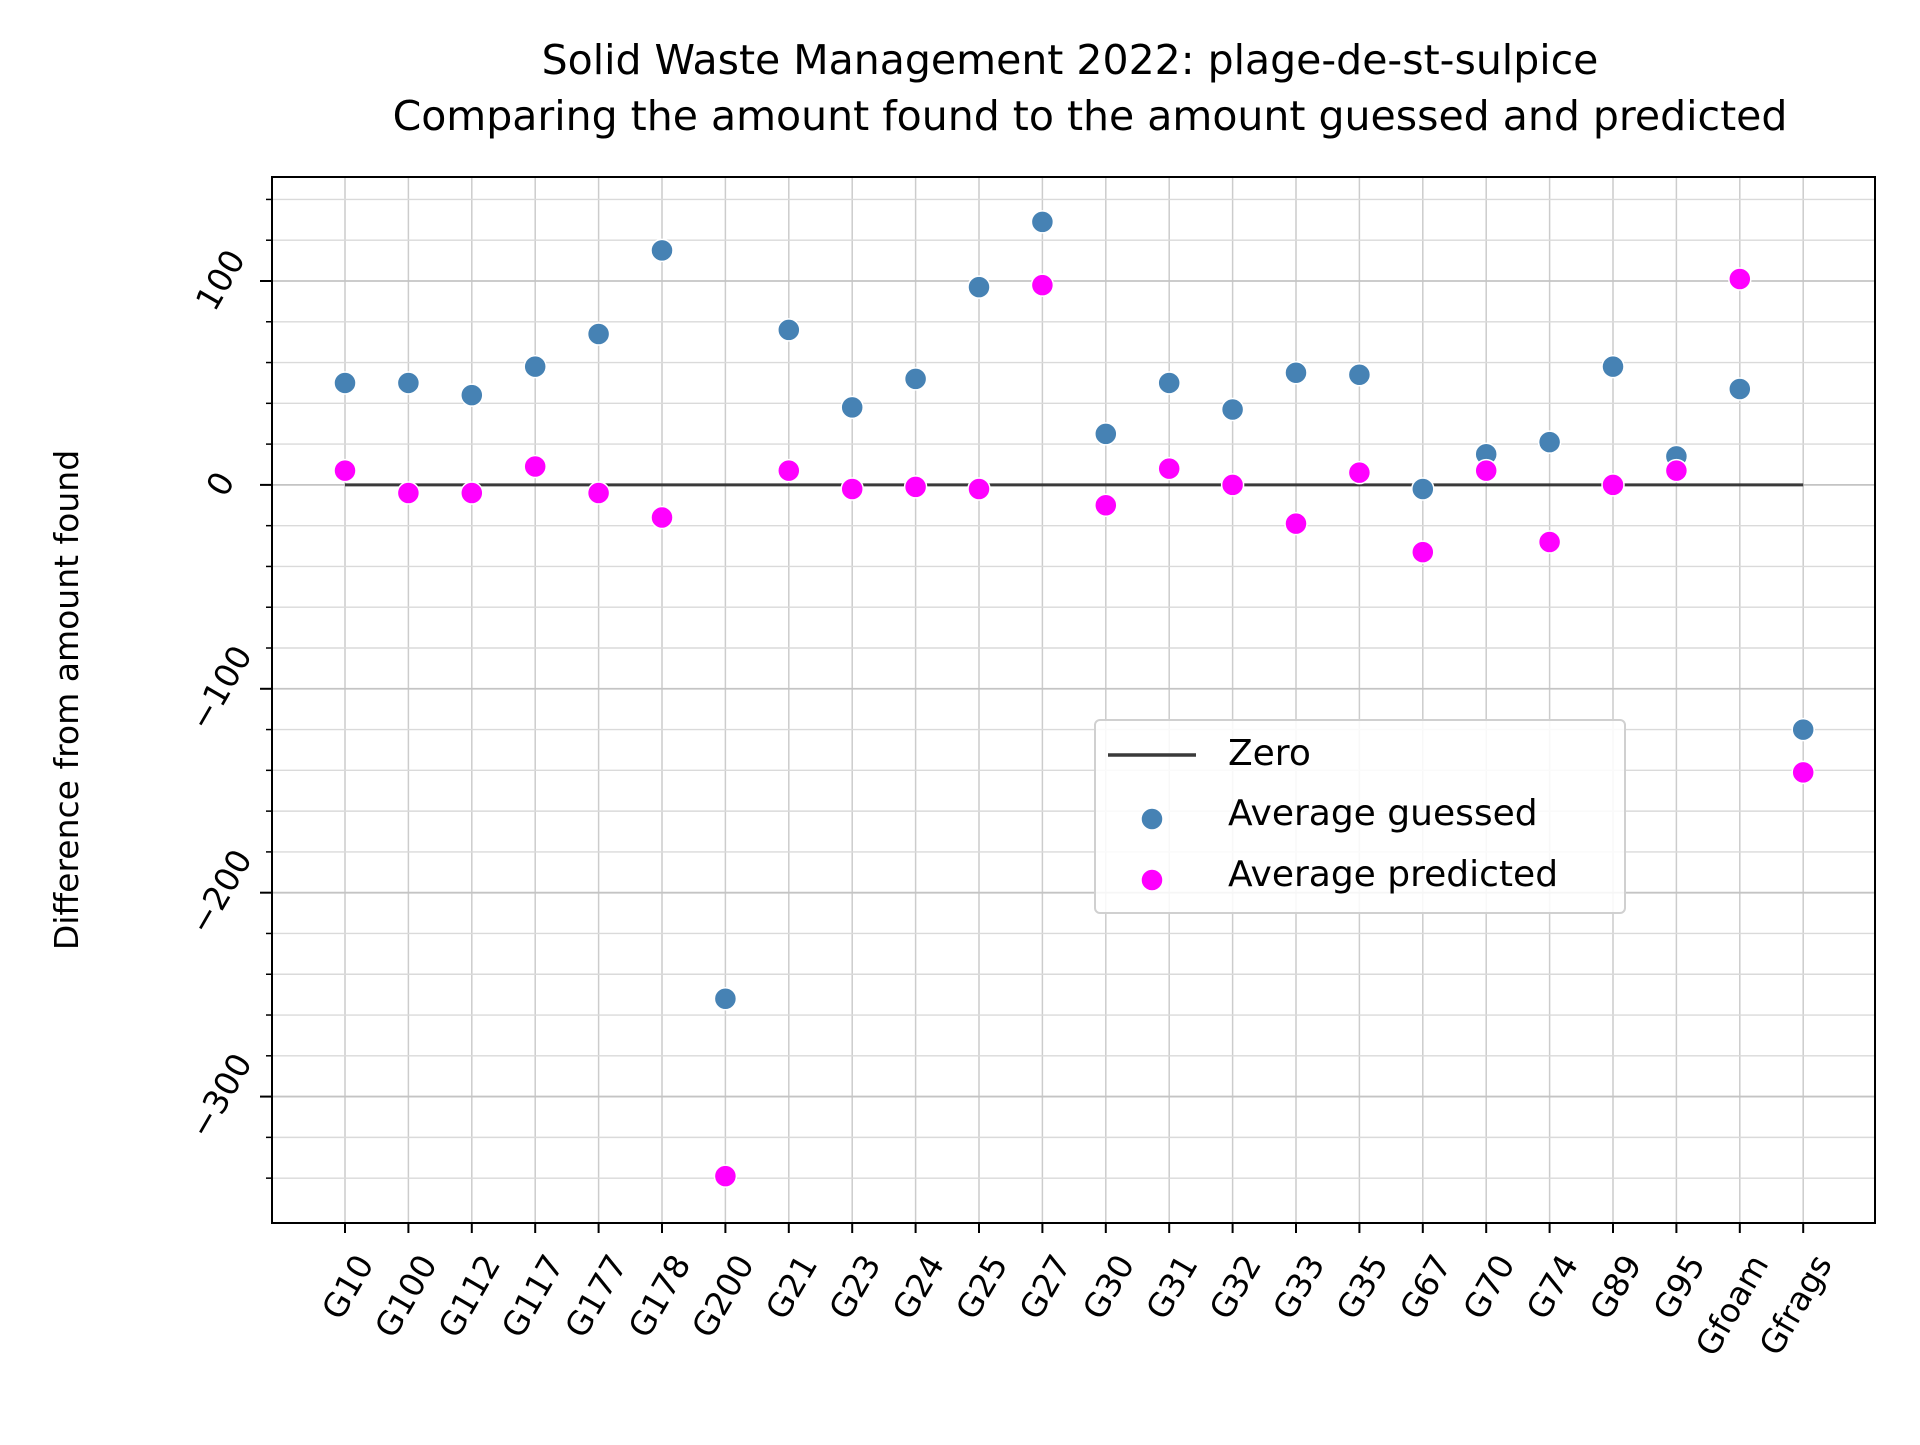  I want to click on x-tick-label: G27, so click(1045, 1287).